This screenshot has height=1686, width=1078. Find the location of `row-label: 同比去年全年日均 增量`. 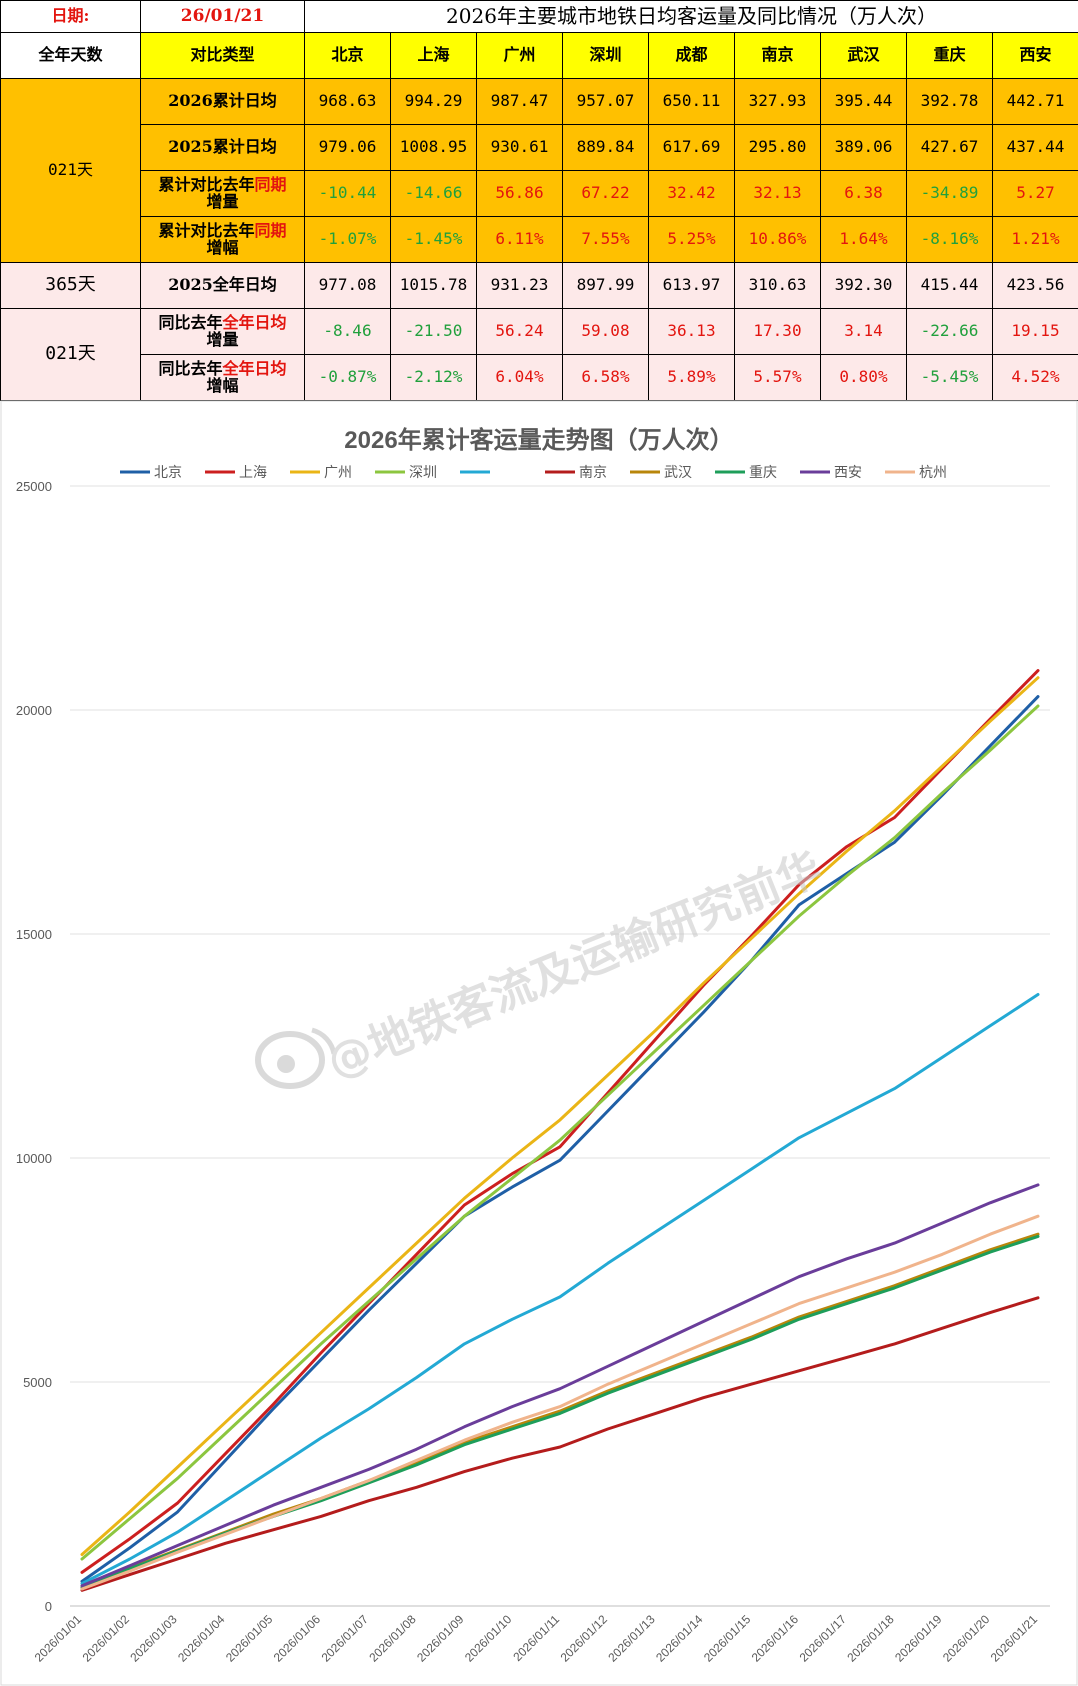

row-label: 同比去年全年日均 增量 is located at coordinates (222, 331).